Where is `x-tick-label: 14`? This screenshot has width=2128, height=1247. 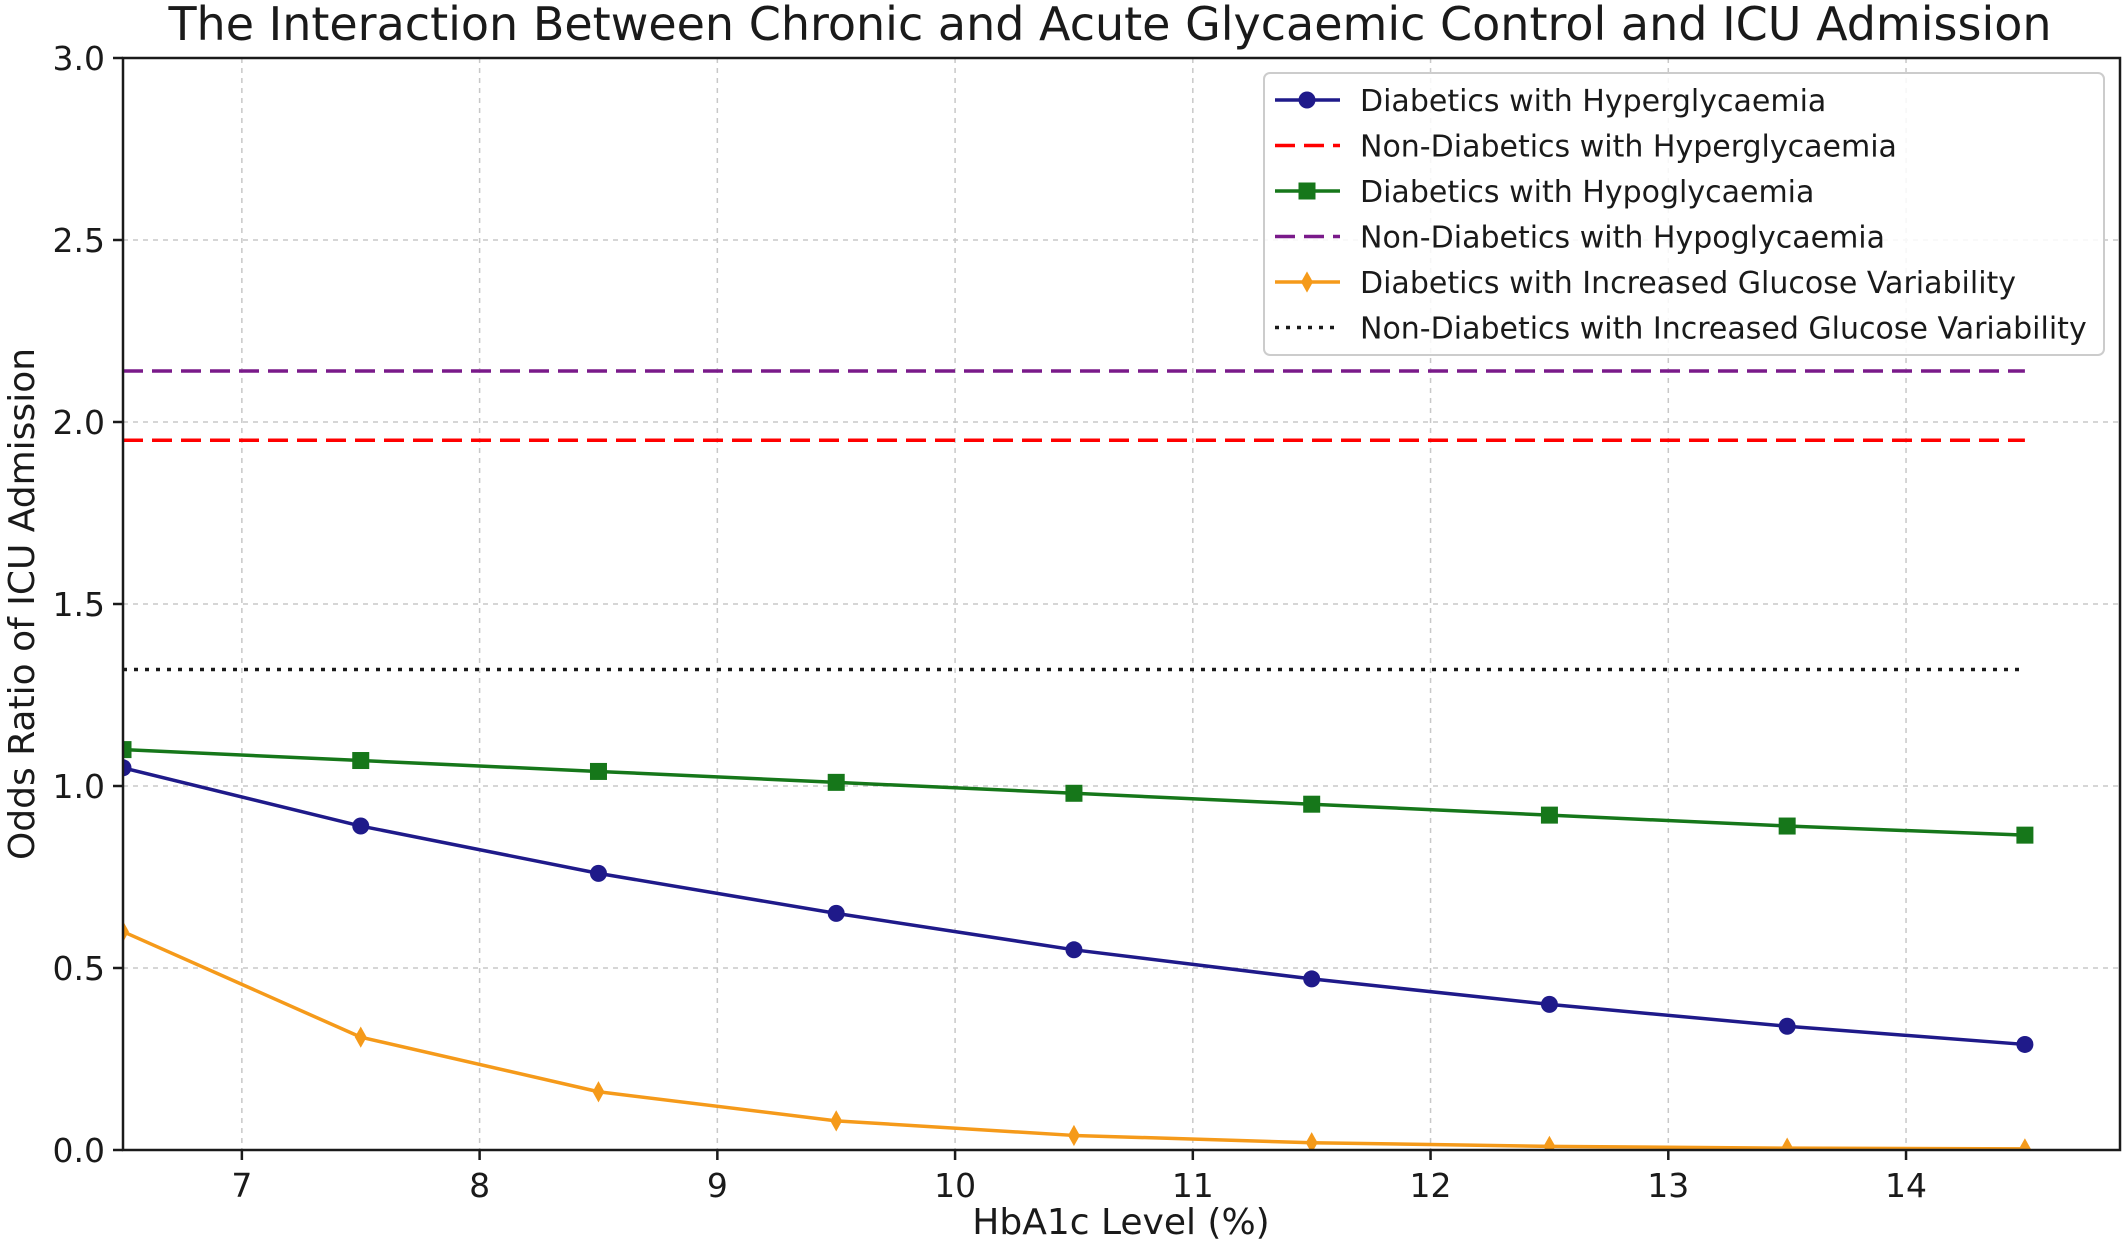
x-tick-label: 14 is located at coordinates (1906, 1185).